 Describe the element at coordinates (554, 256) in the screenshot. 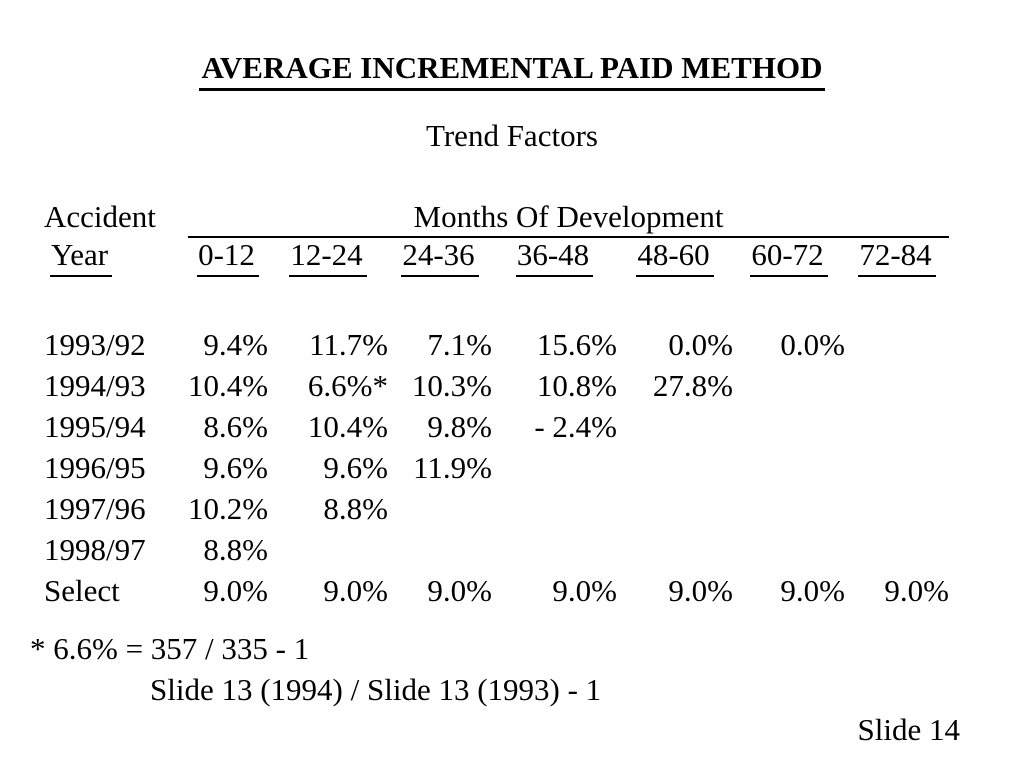

I see `col-header-36-48: 36-48` at that location.